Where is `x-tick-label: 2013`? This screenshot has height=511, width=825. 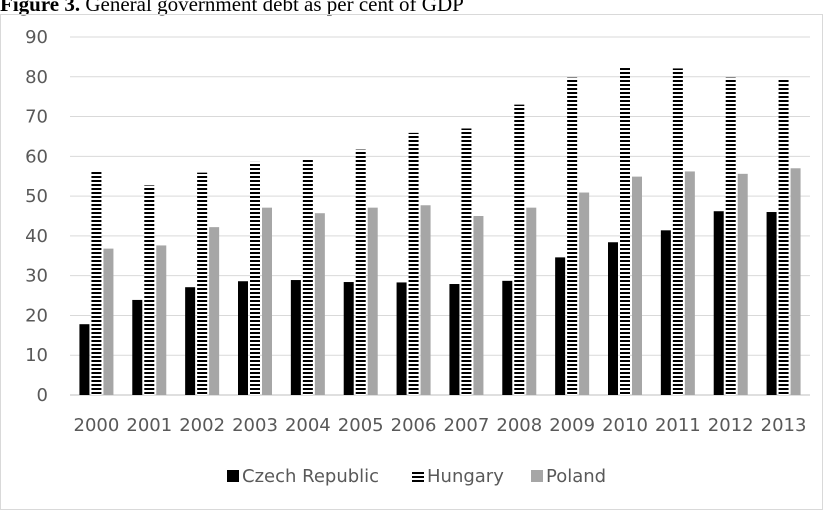
x-tick-label: 2013 is located at coordinates (784, 425).